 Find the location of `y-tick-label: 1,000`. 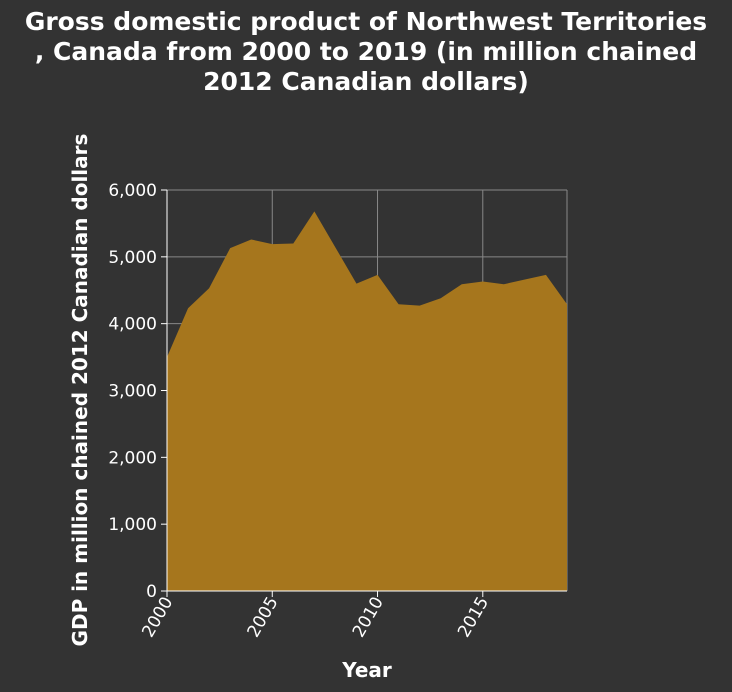

y-tick-label: 1,000 is located at coordinates (132, 525).